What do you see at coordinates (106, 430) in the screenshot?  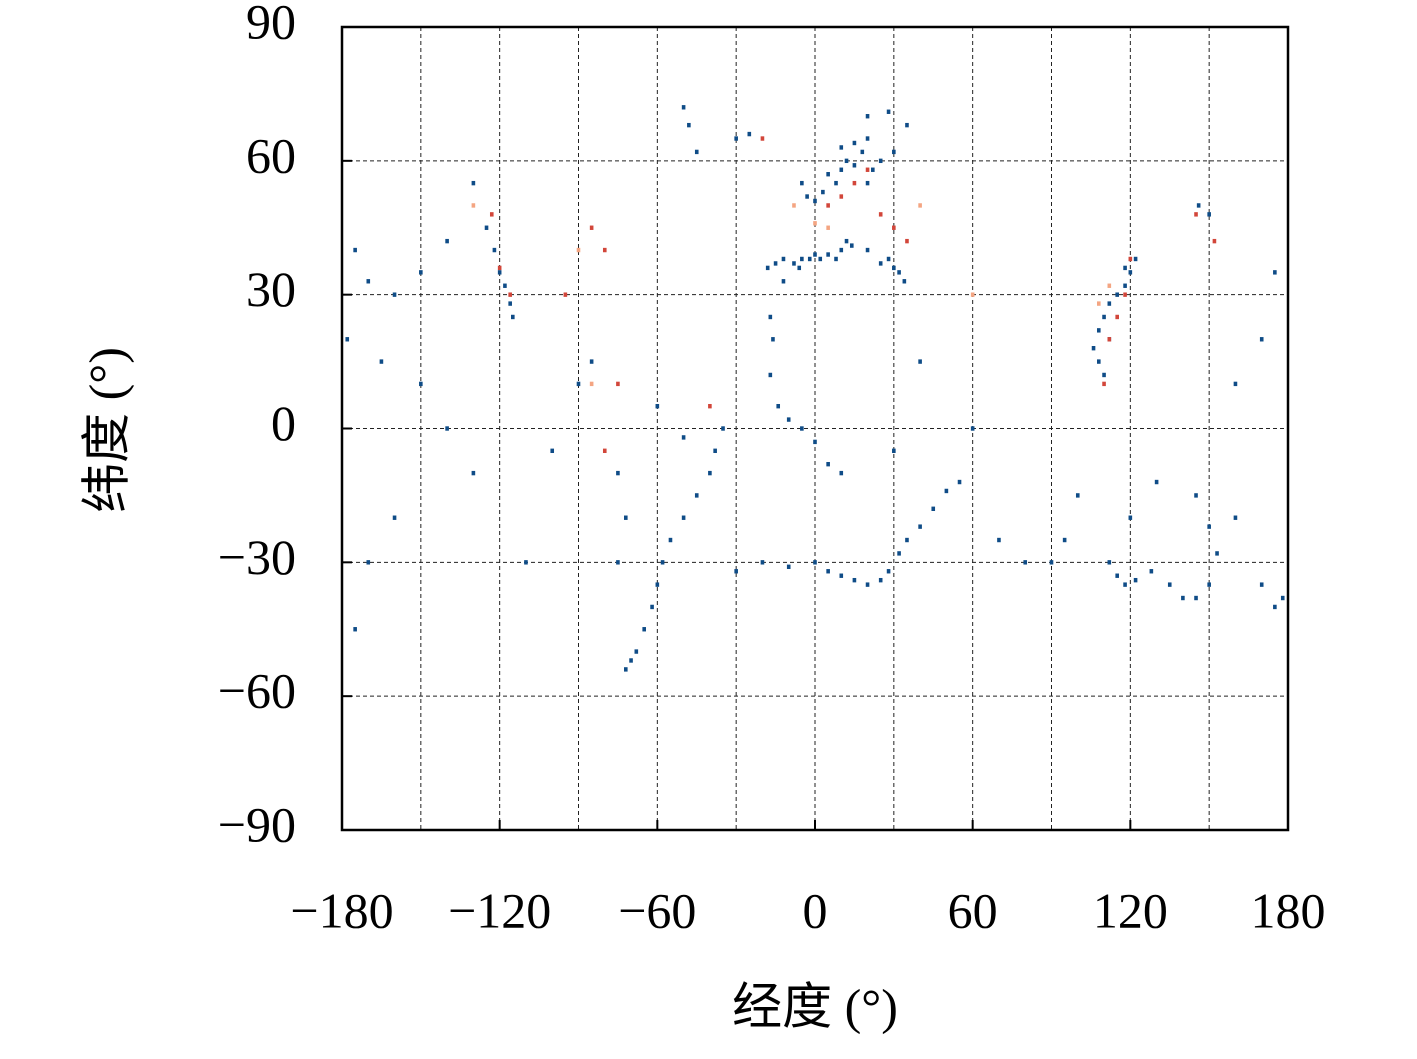 I see `y-axis-title: 纬度 (°)` at bounding box center [106, 430].